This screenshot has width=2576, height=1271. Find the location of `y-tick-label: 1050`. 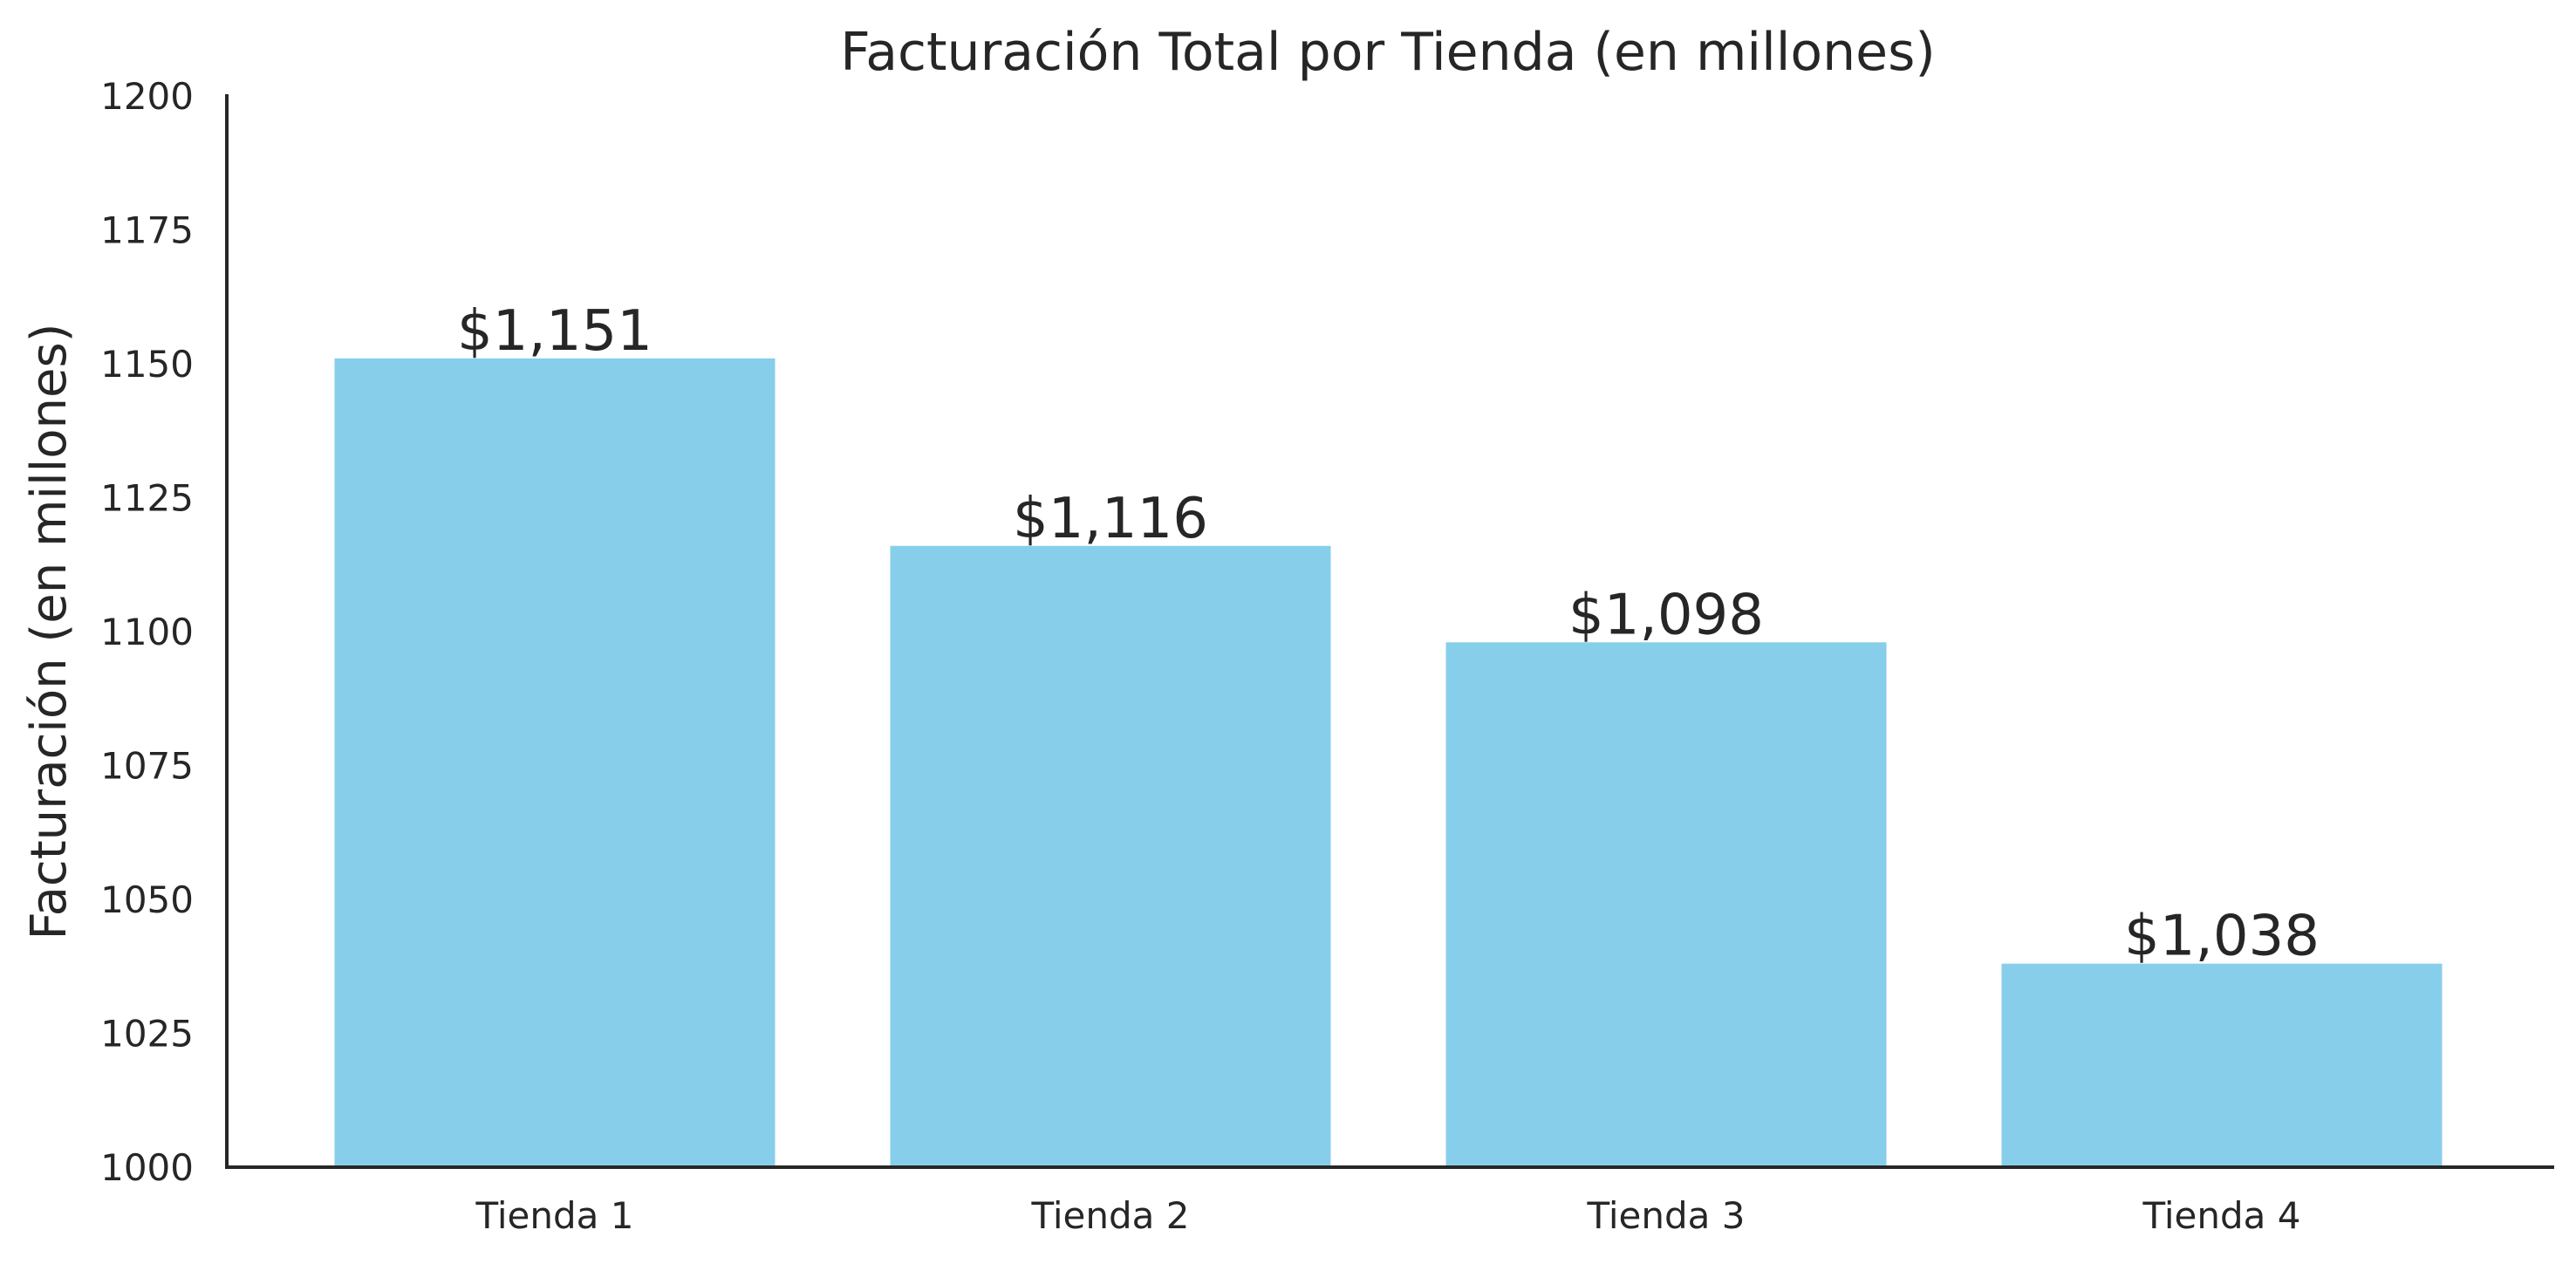

y-tick-label: 1050 is located at coordinates (147, 899).